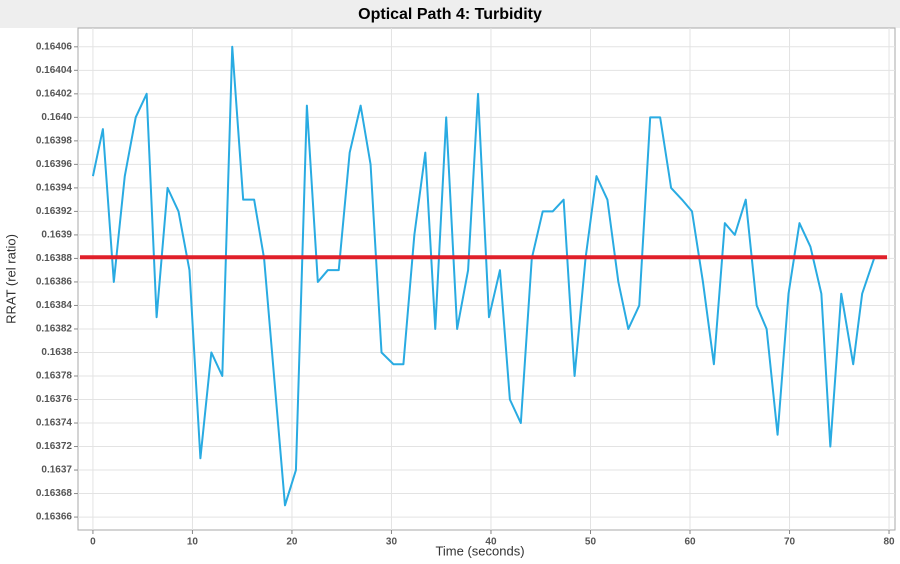  What do you see at coordinates (889, 542) in the screenshot?
I see `x-tick-label: 80` at bounding box center [889, 542].